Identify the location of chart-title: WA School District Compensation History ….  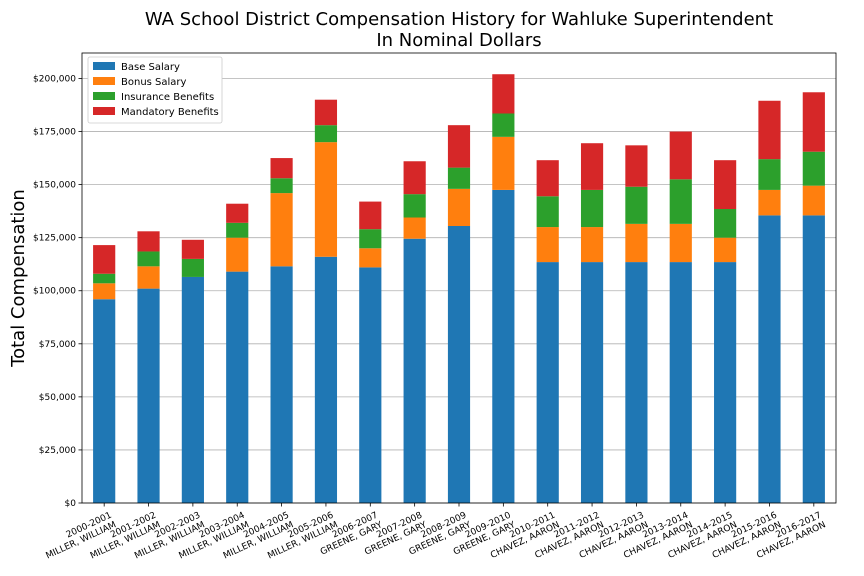
(459, 19).